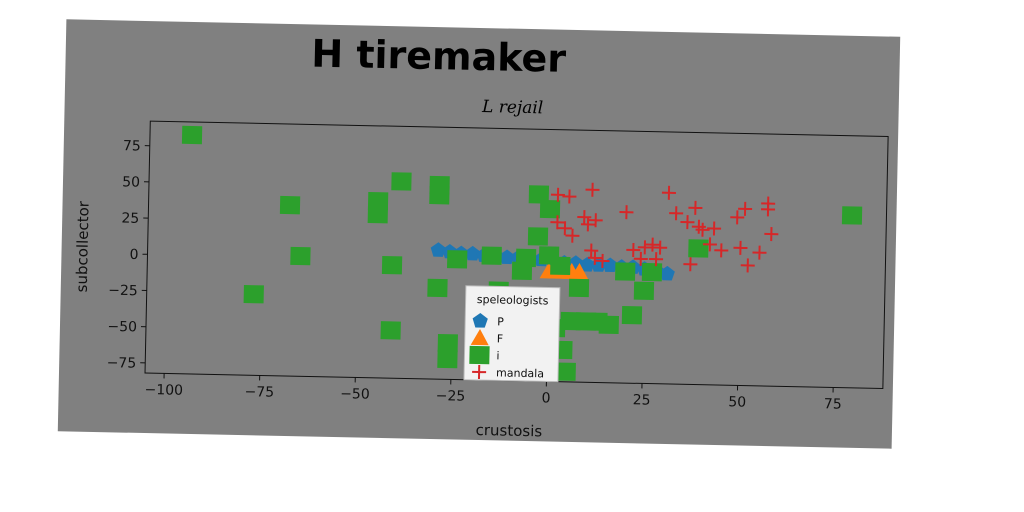 The image size is (1024, 512). Describe the element at coordinates (500, 321) in the screenshot. I see `legend-label-P: P` at that location.